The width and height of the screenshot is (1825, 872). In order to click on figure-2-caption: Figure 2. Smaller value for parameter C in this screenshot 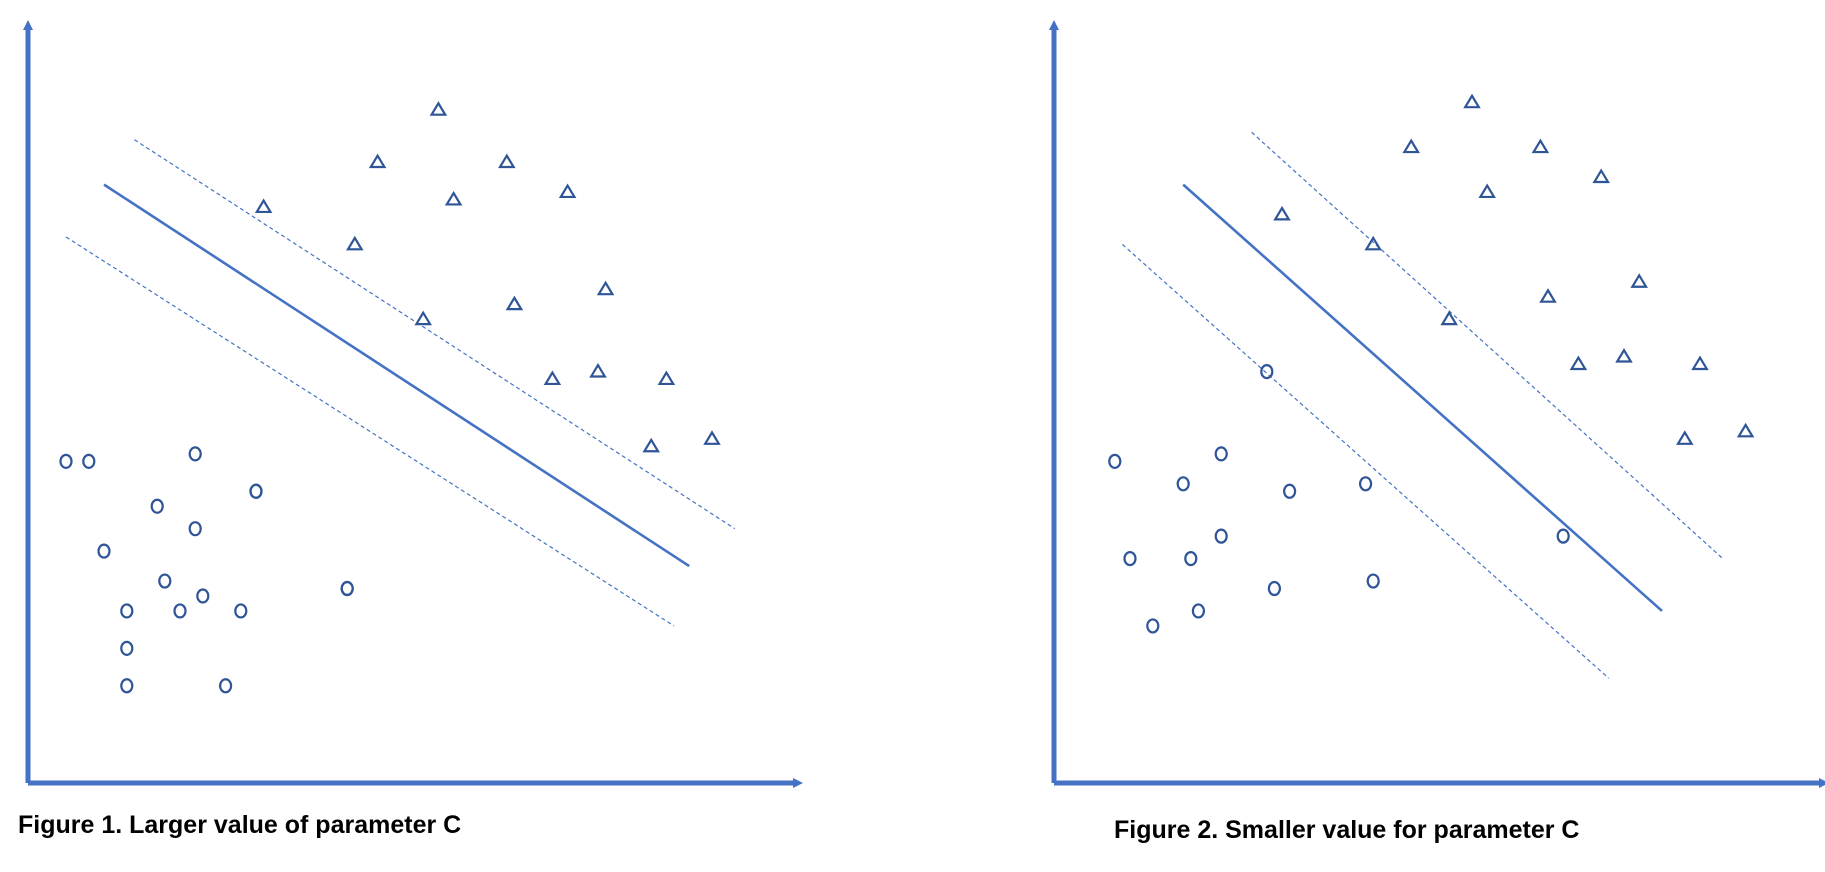, I will do `click(1347, 830)`.